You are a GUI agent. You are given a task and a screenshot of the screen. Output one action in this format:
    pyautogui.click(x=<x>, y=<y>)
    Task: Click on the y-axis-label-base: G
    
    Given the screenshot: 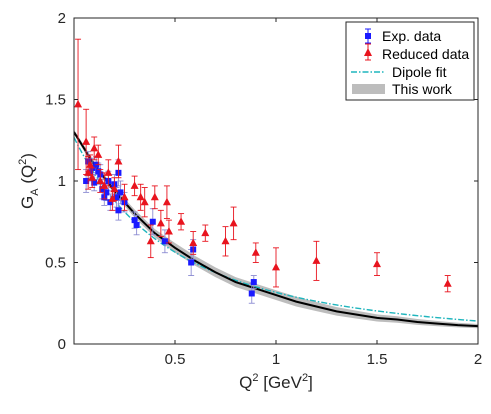 What is the action you would take?
    pyautogui.click(x=27, y=202)
    